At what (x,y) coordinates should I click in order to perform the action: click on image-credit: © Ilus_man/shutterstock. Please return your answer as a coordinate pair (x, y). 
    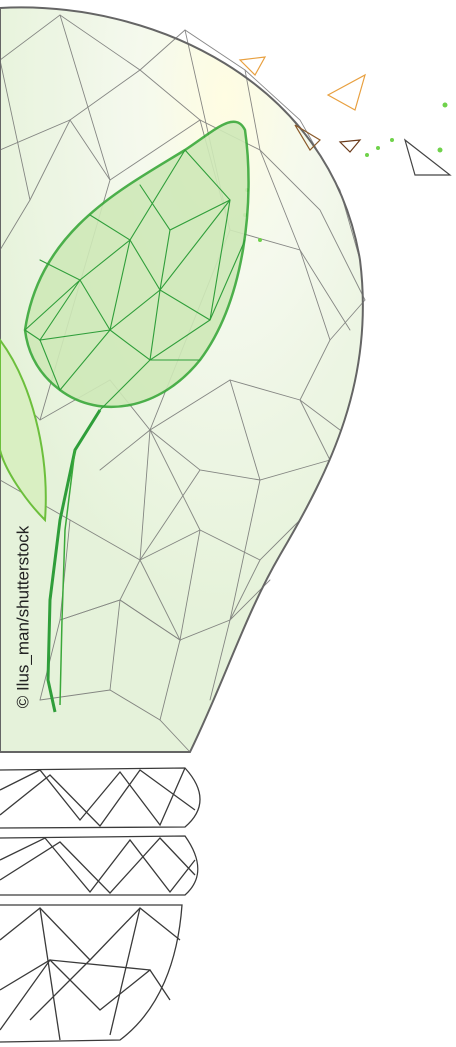
    Looking at the image, I should click on (22, 616).